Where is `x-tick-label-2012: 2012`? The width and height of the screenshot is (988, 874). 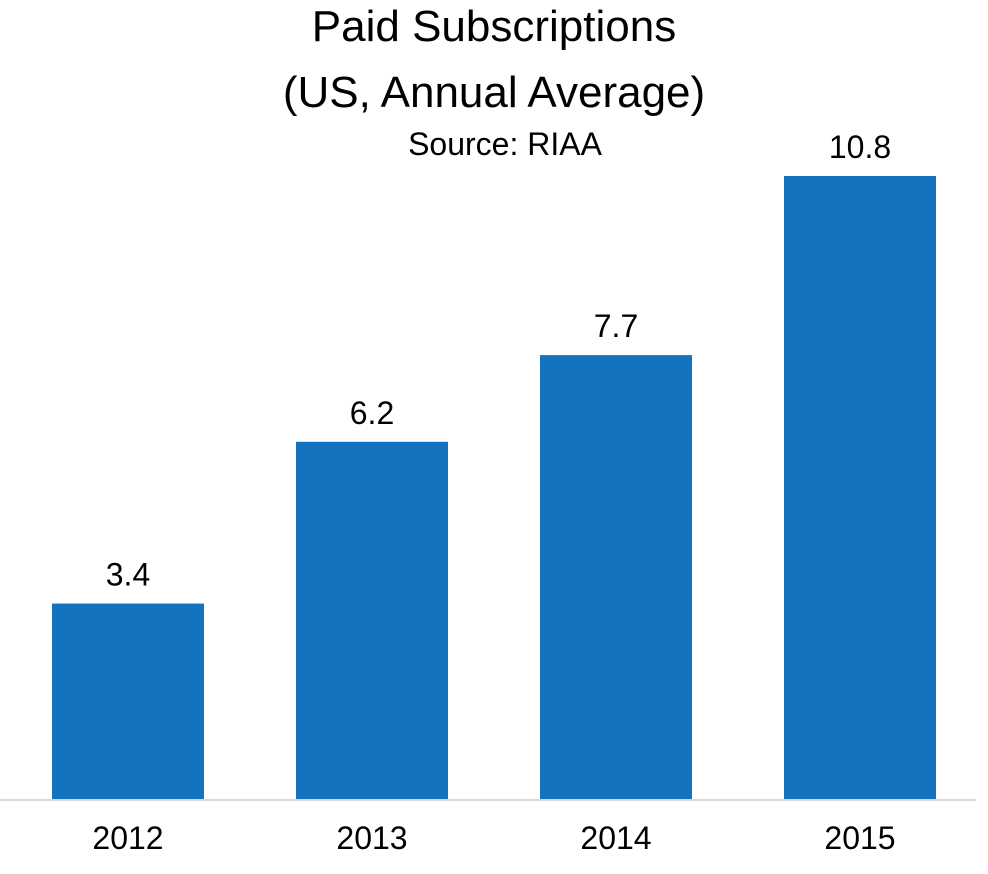 x-tick-label-2012: 2012 is located at coordinates (127, 838).